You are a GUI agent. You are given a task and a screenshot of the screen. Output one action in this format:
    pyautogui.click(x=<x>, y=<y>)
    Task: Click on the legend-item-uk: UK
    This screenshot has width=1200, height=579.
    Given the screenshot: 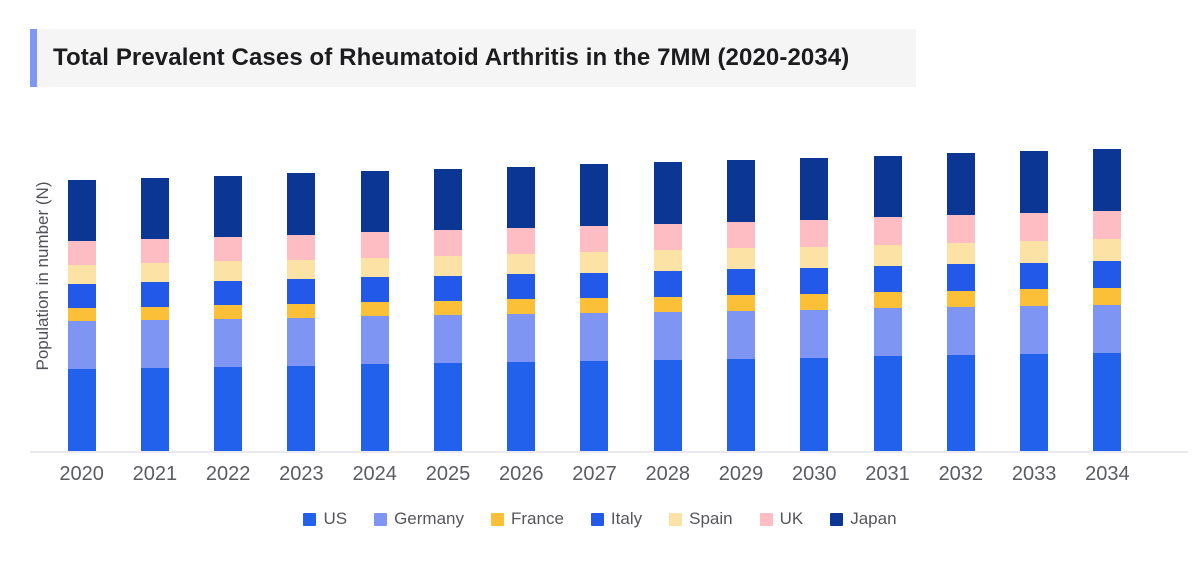 What is the action you would take?
    pyautogui.click(x=781, y=519)
    